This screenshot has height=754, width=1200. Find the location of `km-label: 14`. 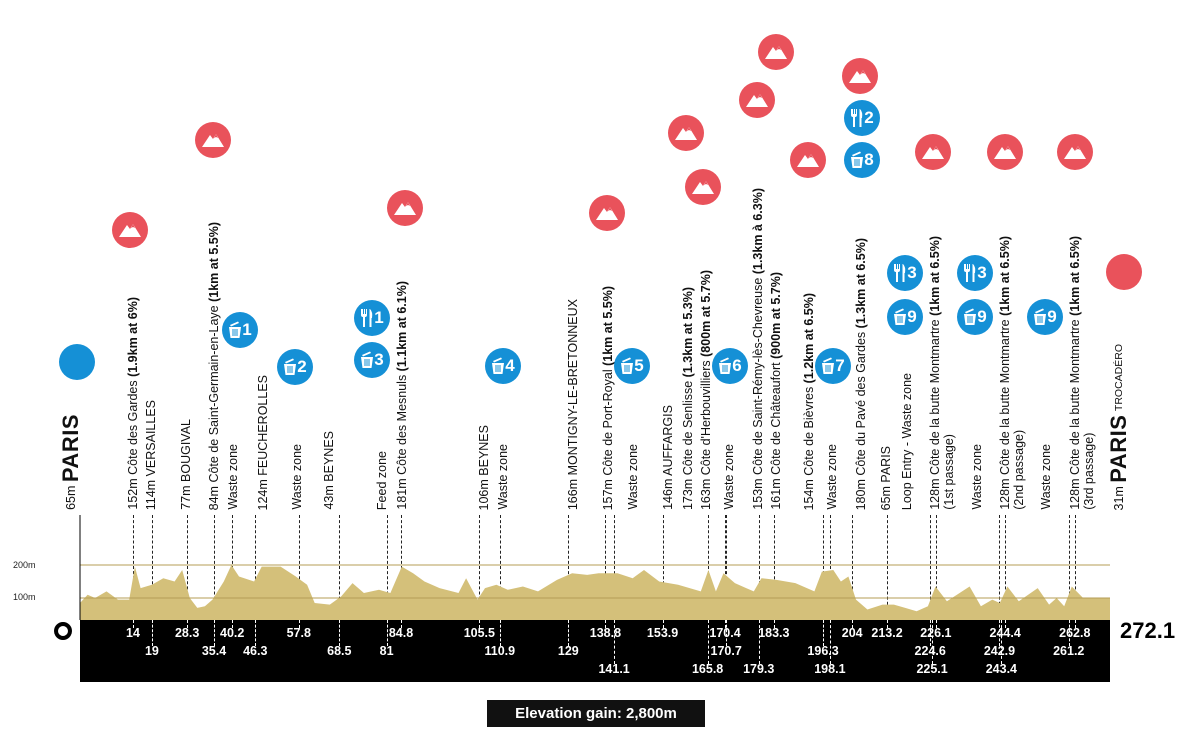

km-label: 14 is located at coordinates (133, 633).